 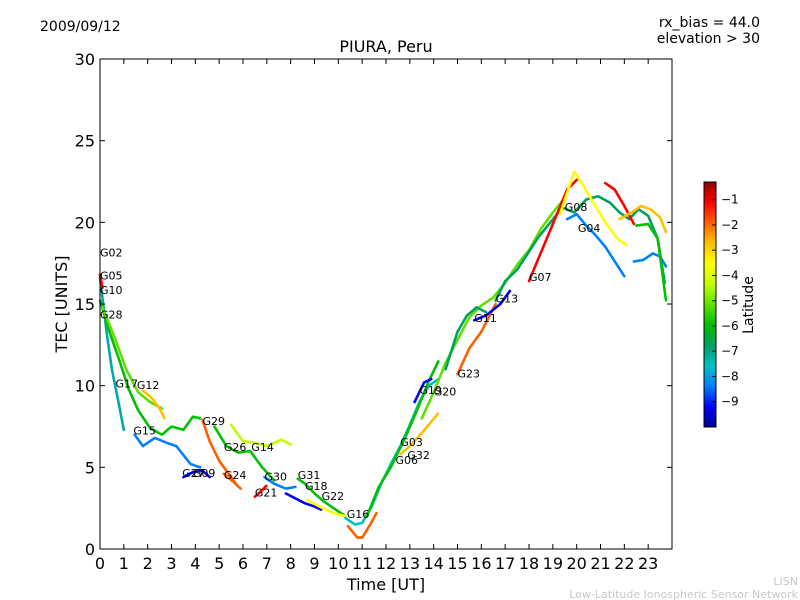 I want to click on satellite-label-G14: G14, so click(x=262, y=447).